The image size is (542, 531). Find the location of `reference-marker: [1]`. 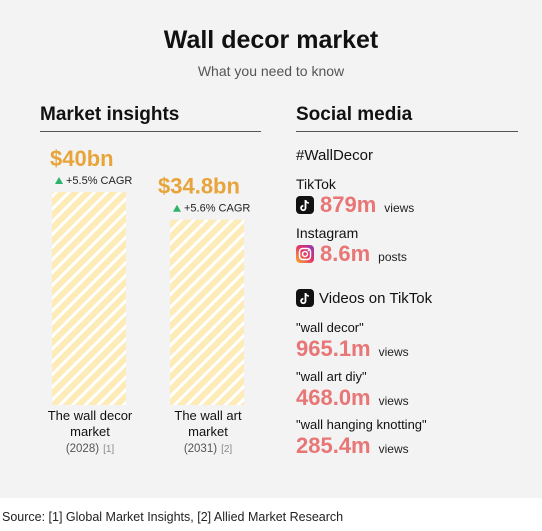

reference-marker: [1] is located at coordinates (109, 449).